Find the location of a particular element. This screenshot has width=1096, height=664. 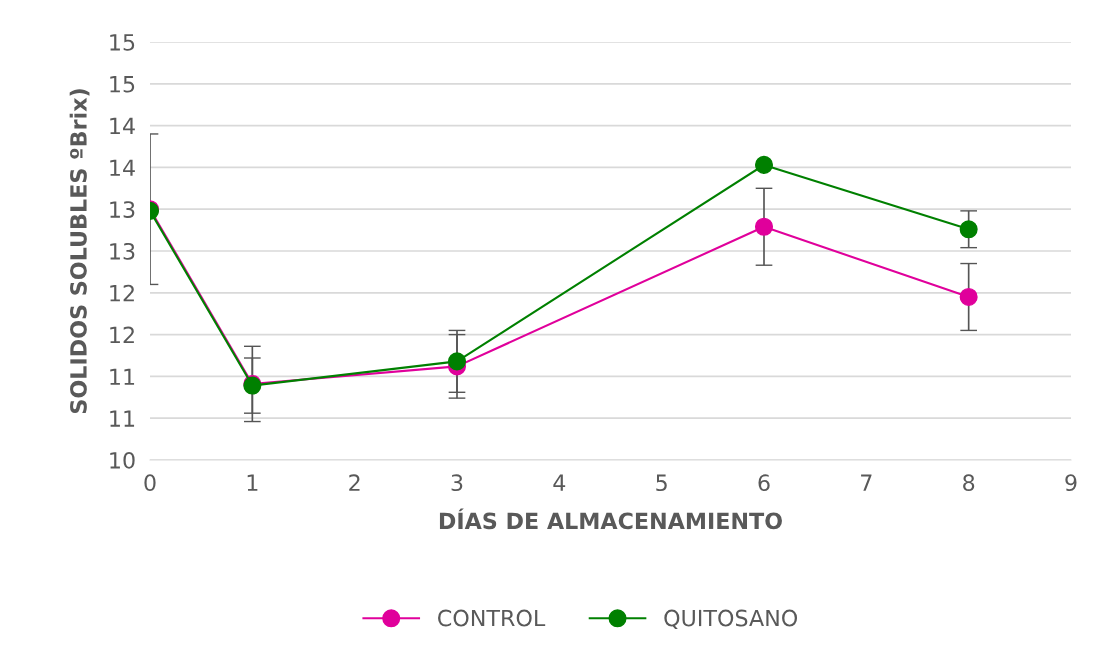

x-tick-label: 3 is located at coordinates (457, 483).